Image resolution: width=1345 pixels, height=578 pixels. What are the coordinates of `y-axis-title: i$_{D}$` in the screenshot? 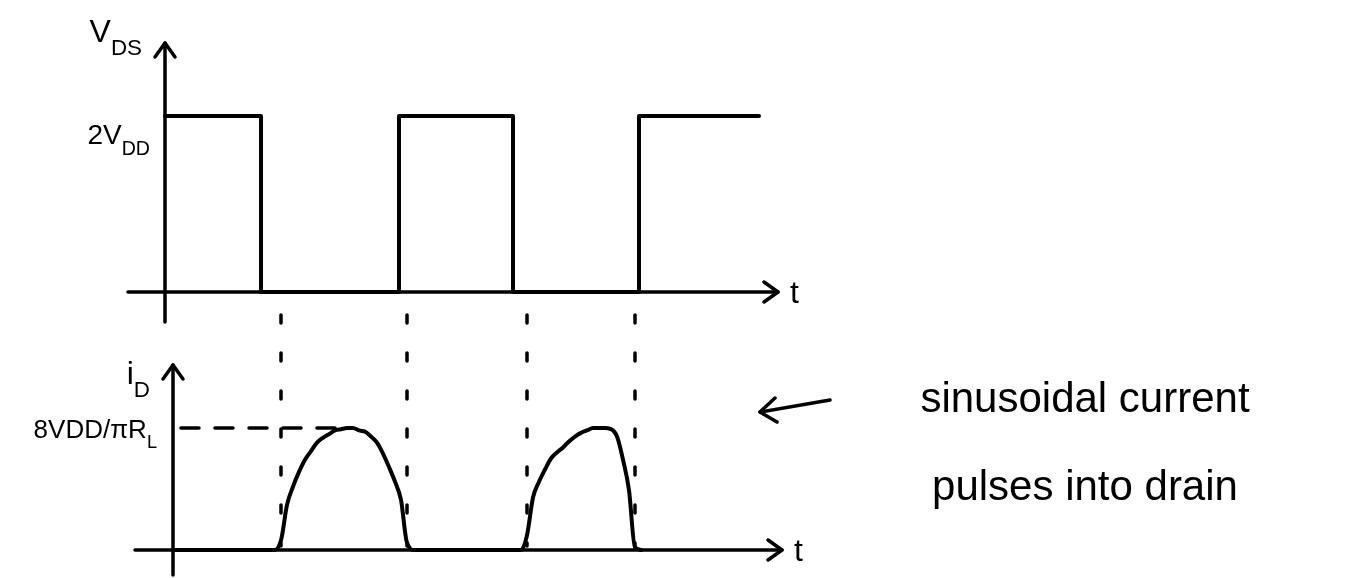 It's located at (138, 378).